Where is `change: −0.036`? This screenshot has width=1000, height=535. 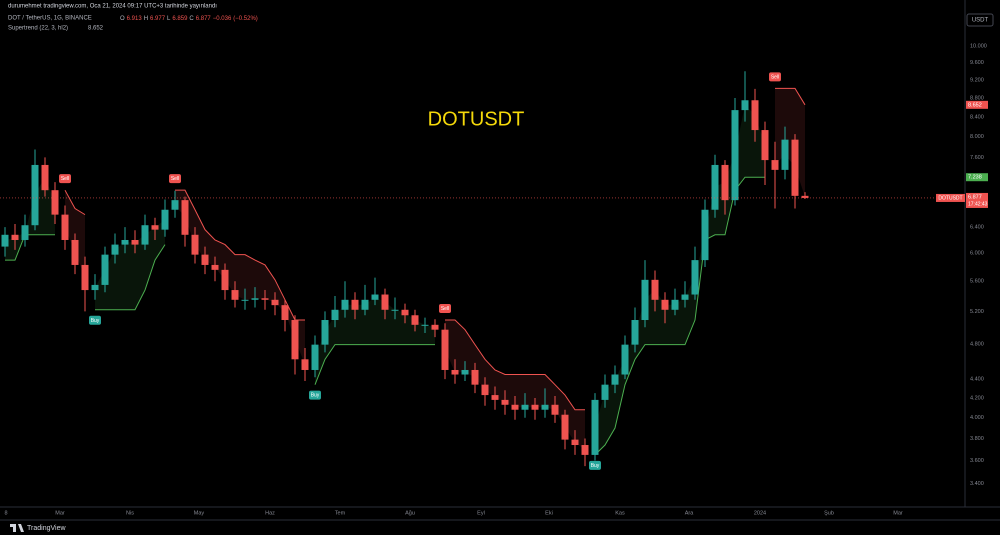 change: −0.036 is located at coordinates (222, 19).